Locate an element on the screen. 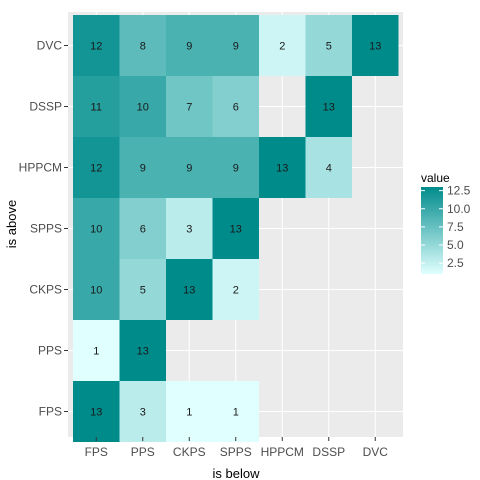  x-tick-label: DVC is located at coordinates (376, 452).